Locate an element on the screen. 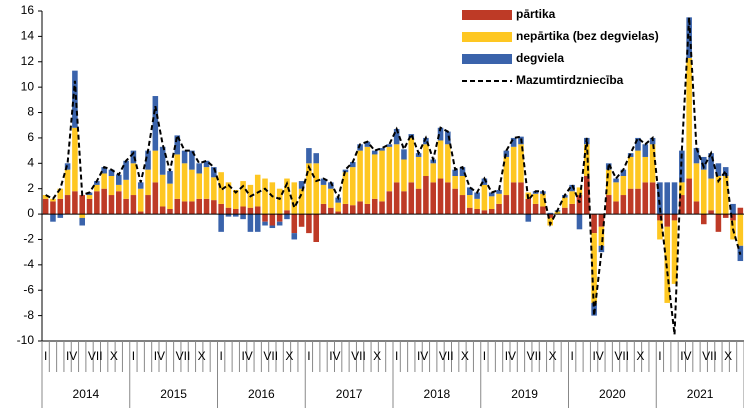 The image size is (744, 408). legend-swatch is located at coordinates (487, 59).